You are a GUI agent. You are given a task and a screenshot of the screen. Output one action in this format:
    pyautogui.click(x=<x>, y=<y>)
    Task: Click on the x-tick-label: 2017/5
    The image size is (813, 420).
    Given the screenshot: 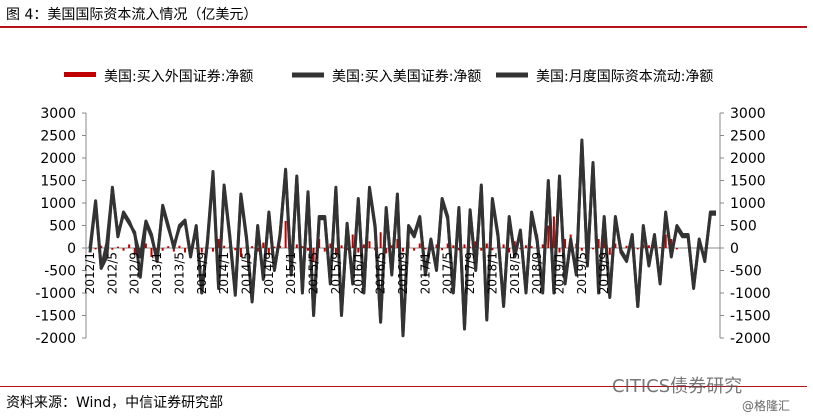 What is the action you would take?
    pyautogui.click(x=448, y=273)
    